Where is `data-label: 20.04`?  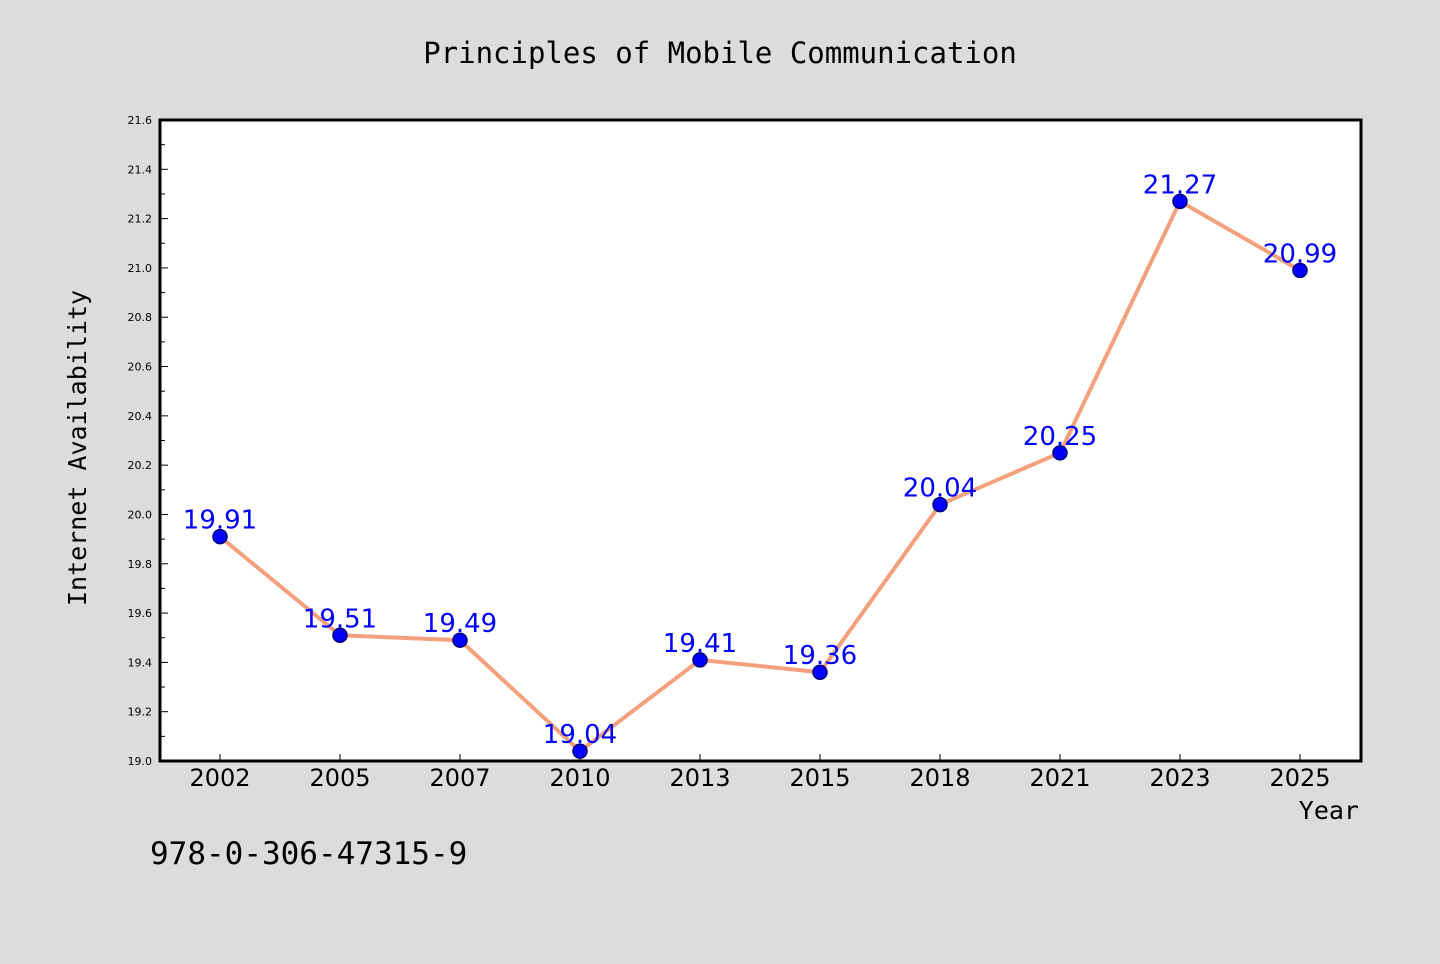
data-label: 20.04 is located at coordinates (940, 489).